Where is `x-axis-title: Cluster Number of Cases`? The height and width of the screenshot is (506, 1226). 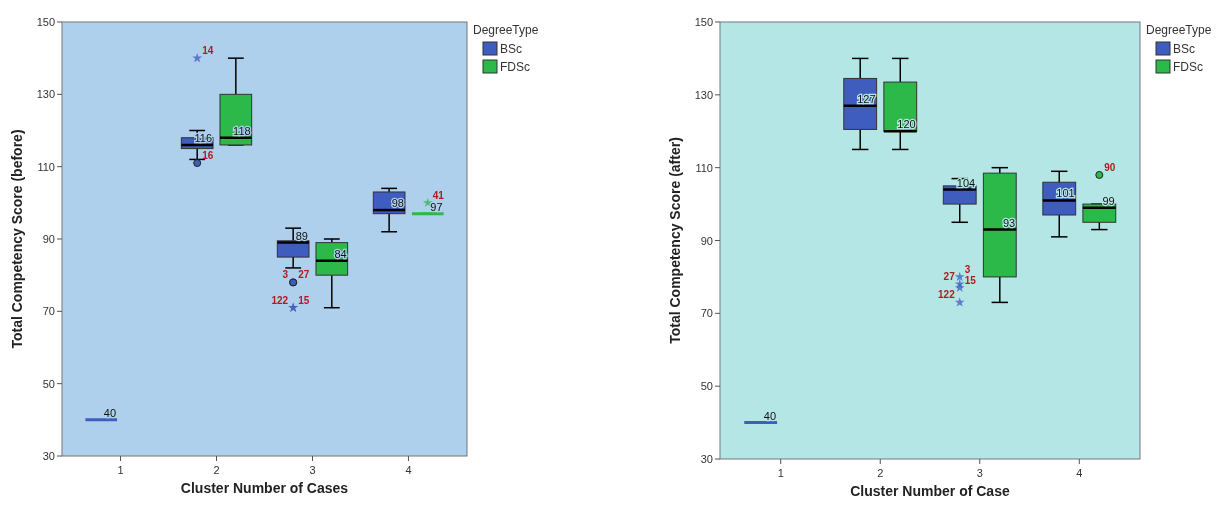
x-axis-title: Cluster Number of Cases is located at coordinates (264, 488).